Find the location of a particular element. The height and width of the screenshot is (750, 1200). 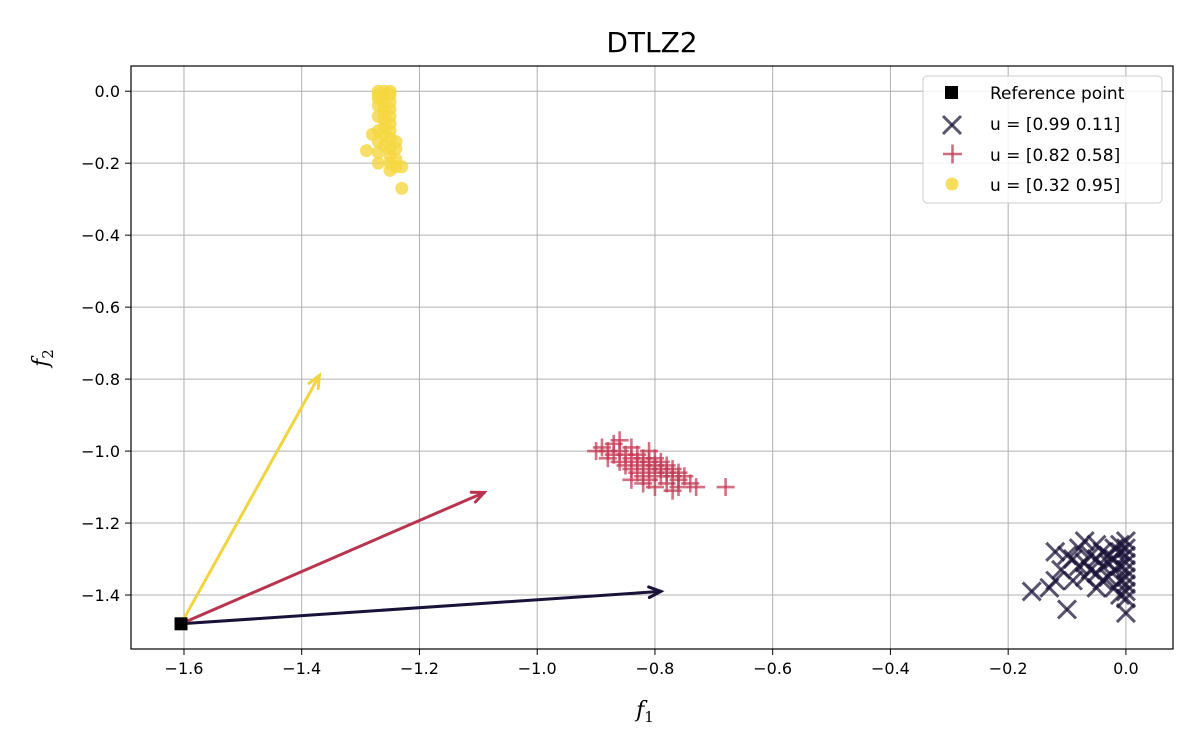

y-axis-label-subscript: 2 is located at coordinates (48, 354).